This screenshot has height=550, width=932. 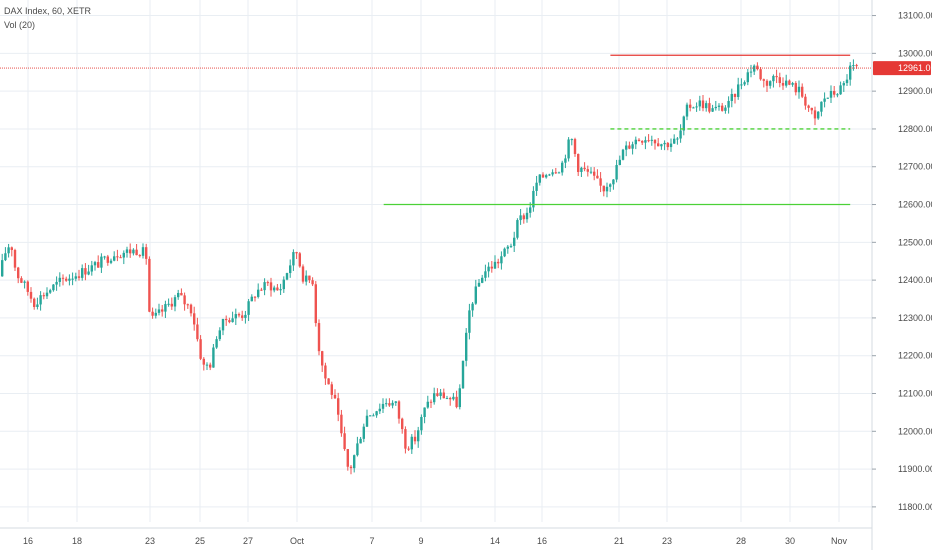 What do you see at coordinates (20, 25) in the screenshot?
I see `volume-label: Vol (20)` at bounding box center [20, 25].